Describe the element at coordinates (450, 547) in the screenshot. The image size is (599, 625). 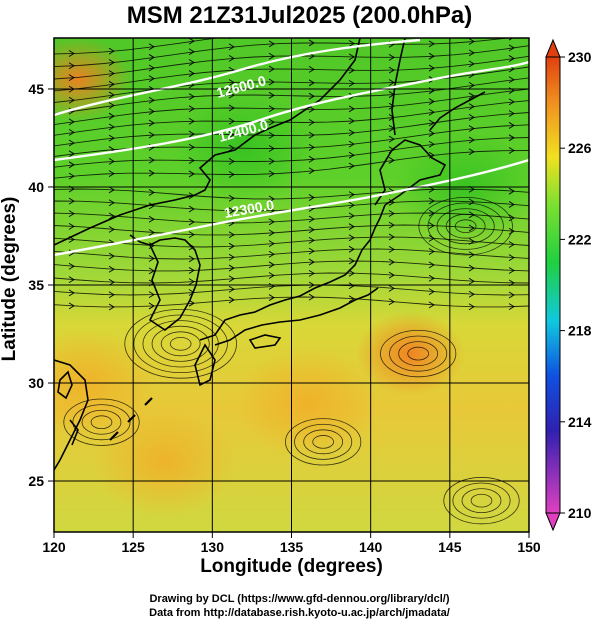
I see `x-tick-label: 145` at that location.